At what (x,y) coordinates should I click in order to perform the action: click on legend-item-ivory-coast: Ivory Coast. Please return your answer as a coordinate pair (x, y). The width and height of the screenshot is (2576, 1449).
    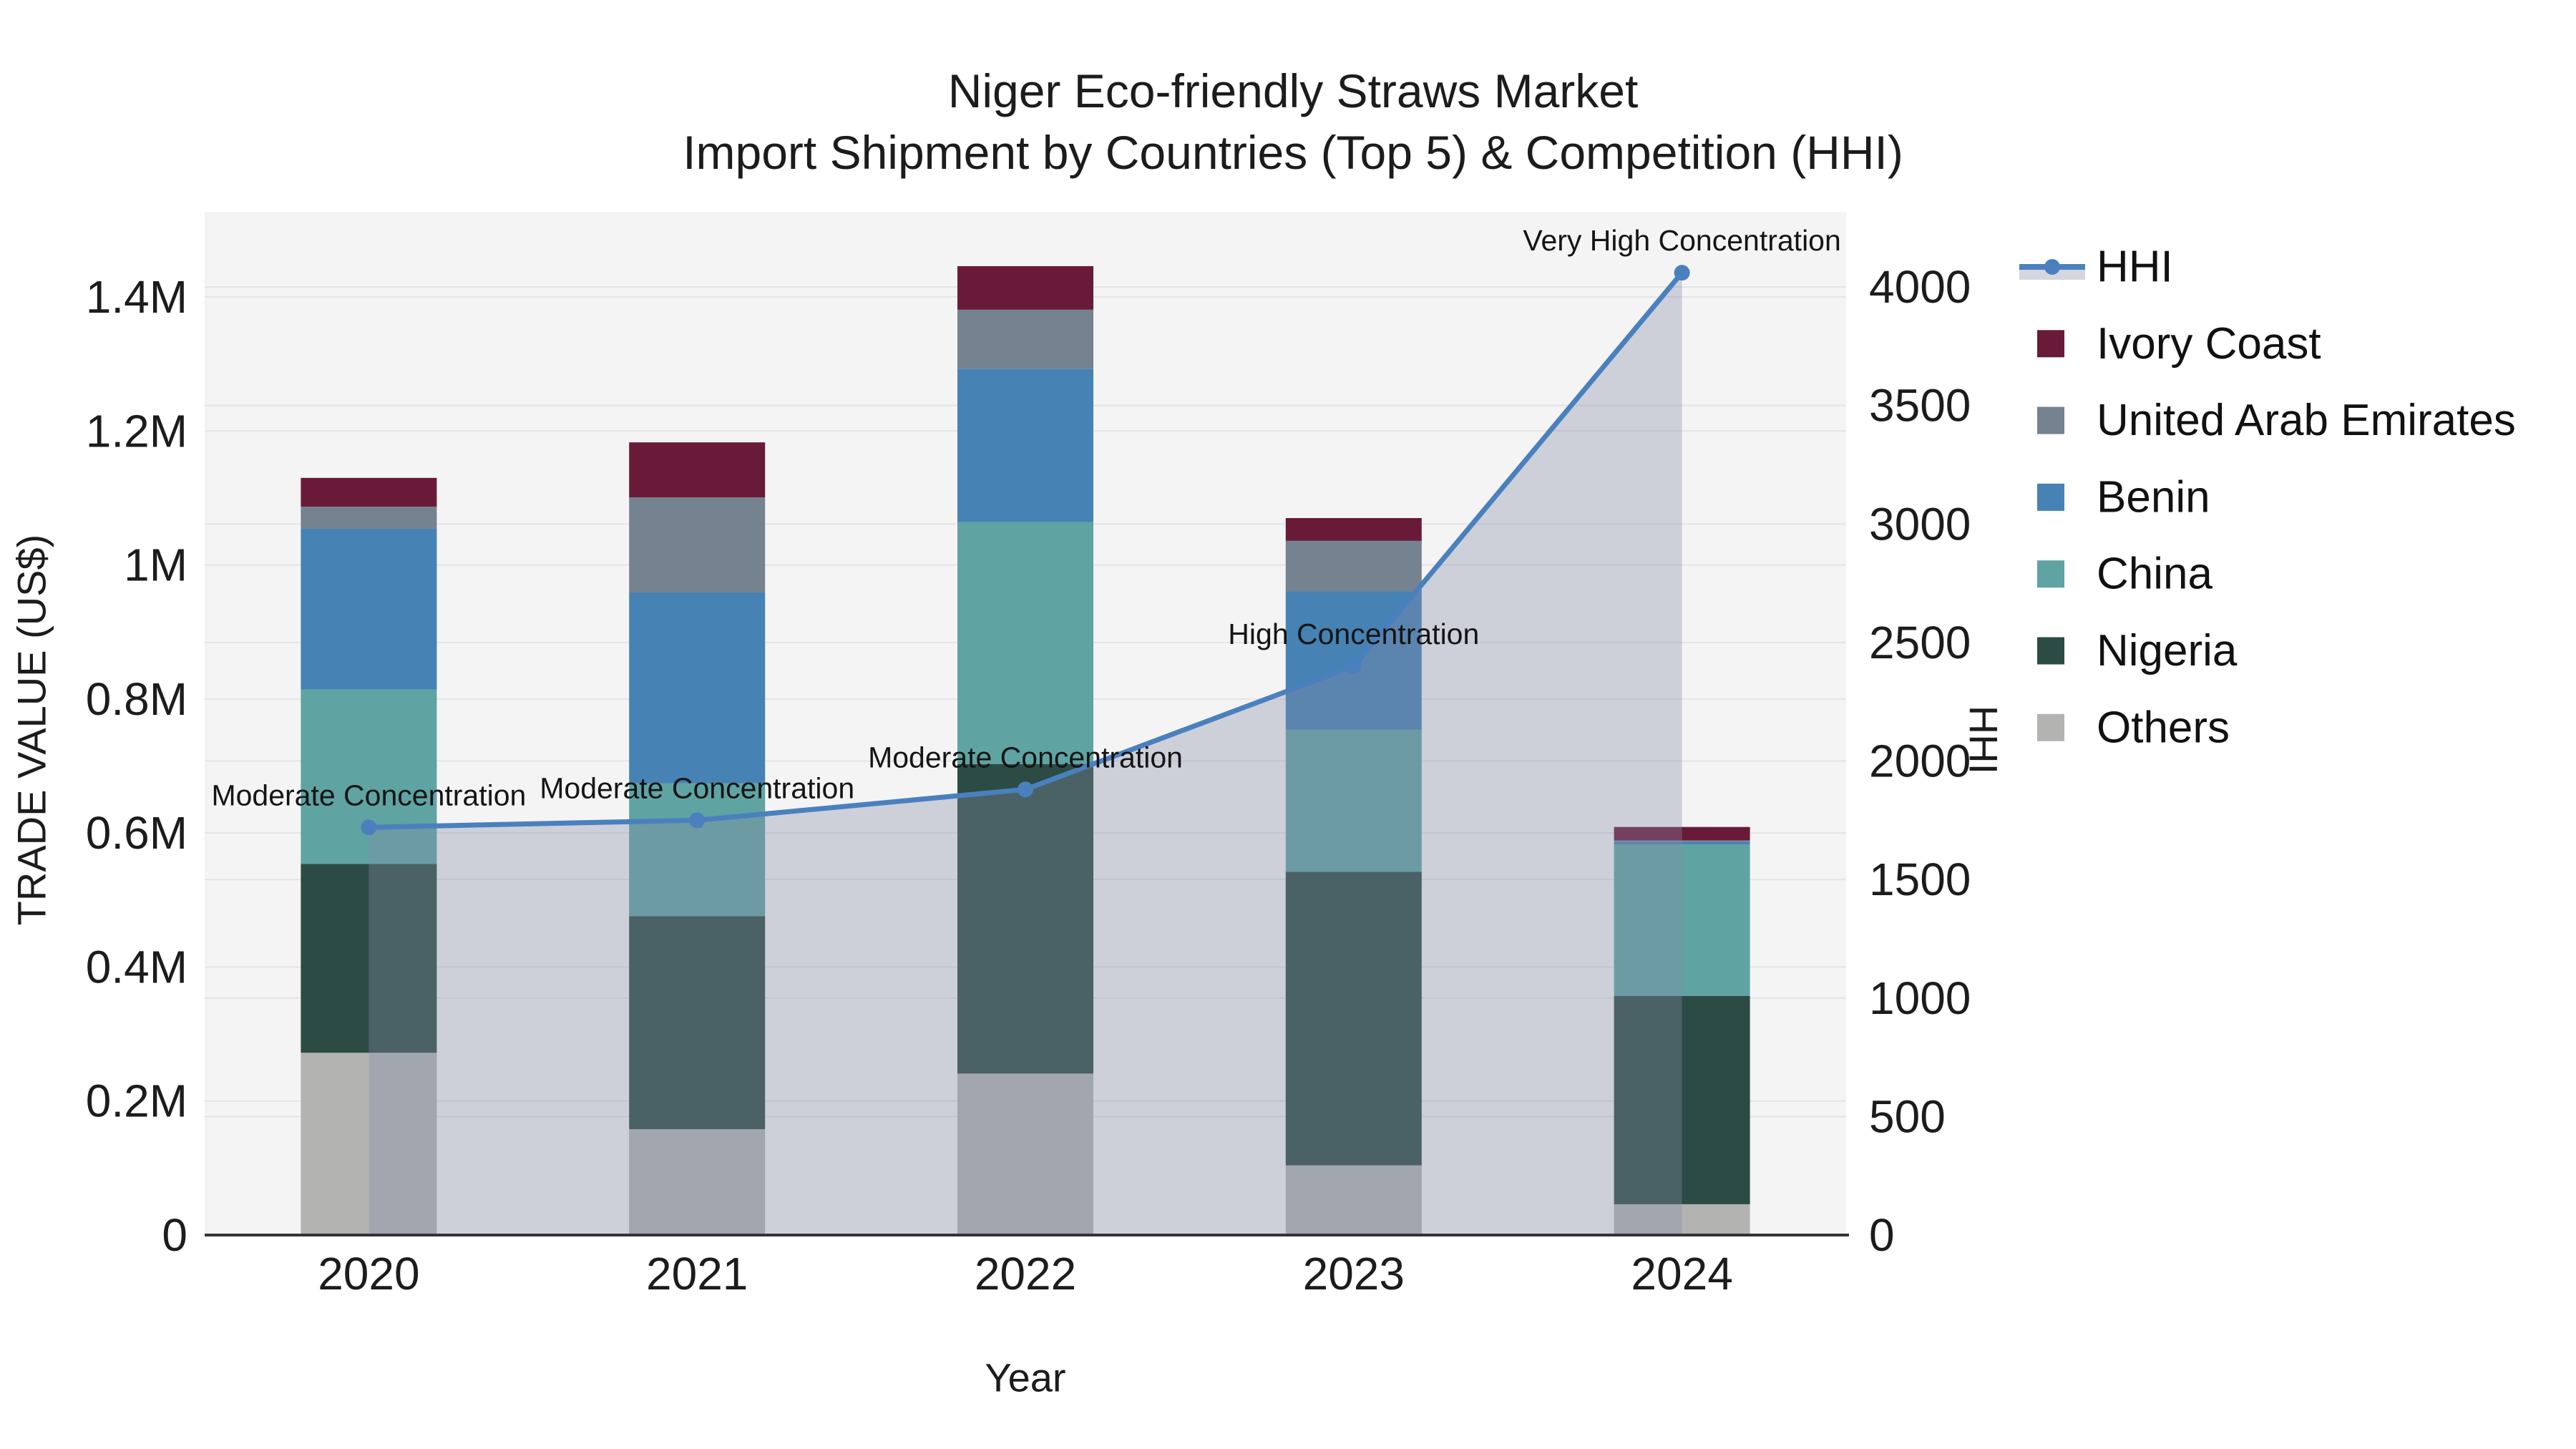
    Looking at the image, I should click on (2179, 344).